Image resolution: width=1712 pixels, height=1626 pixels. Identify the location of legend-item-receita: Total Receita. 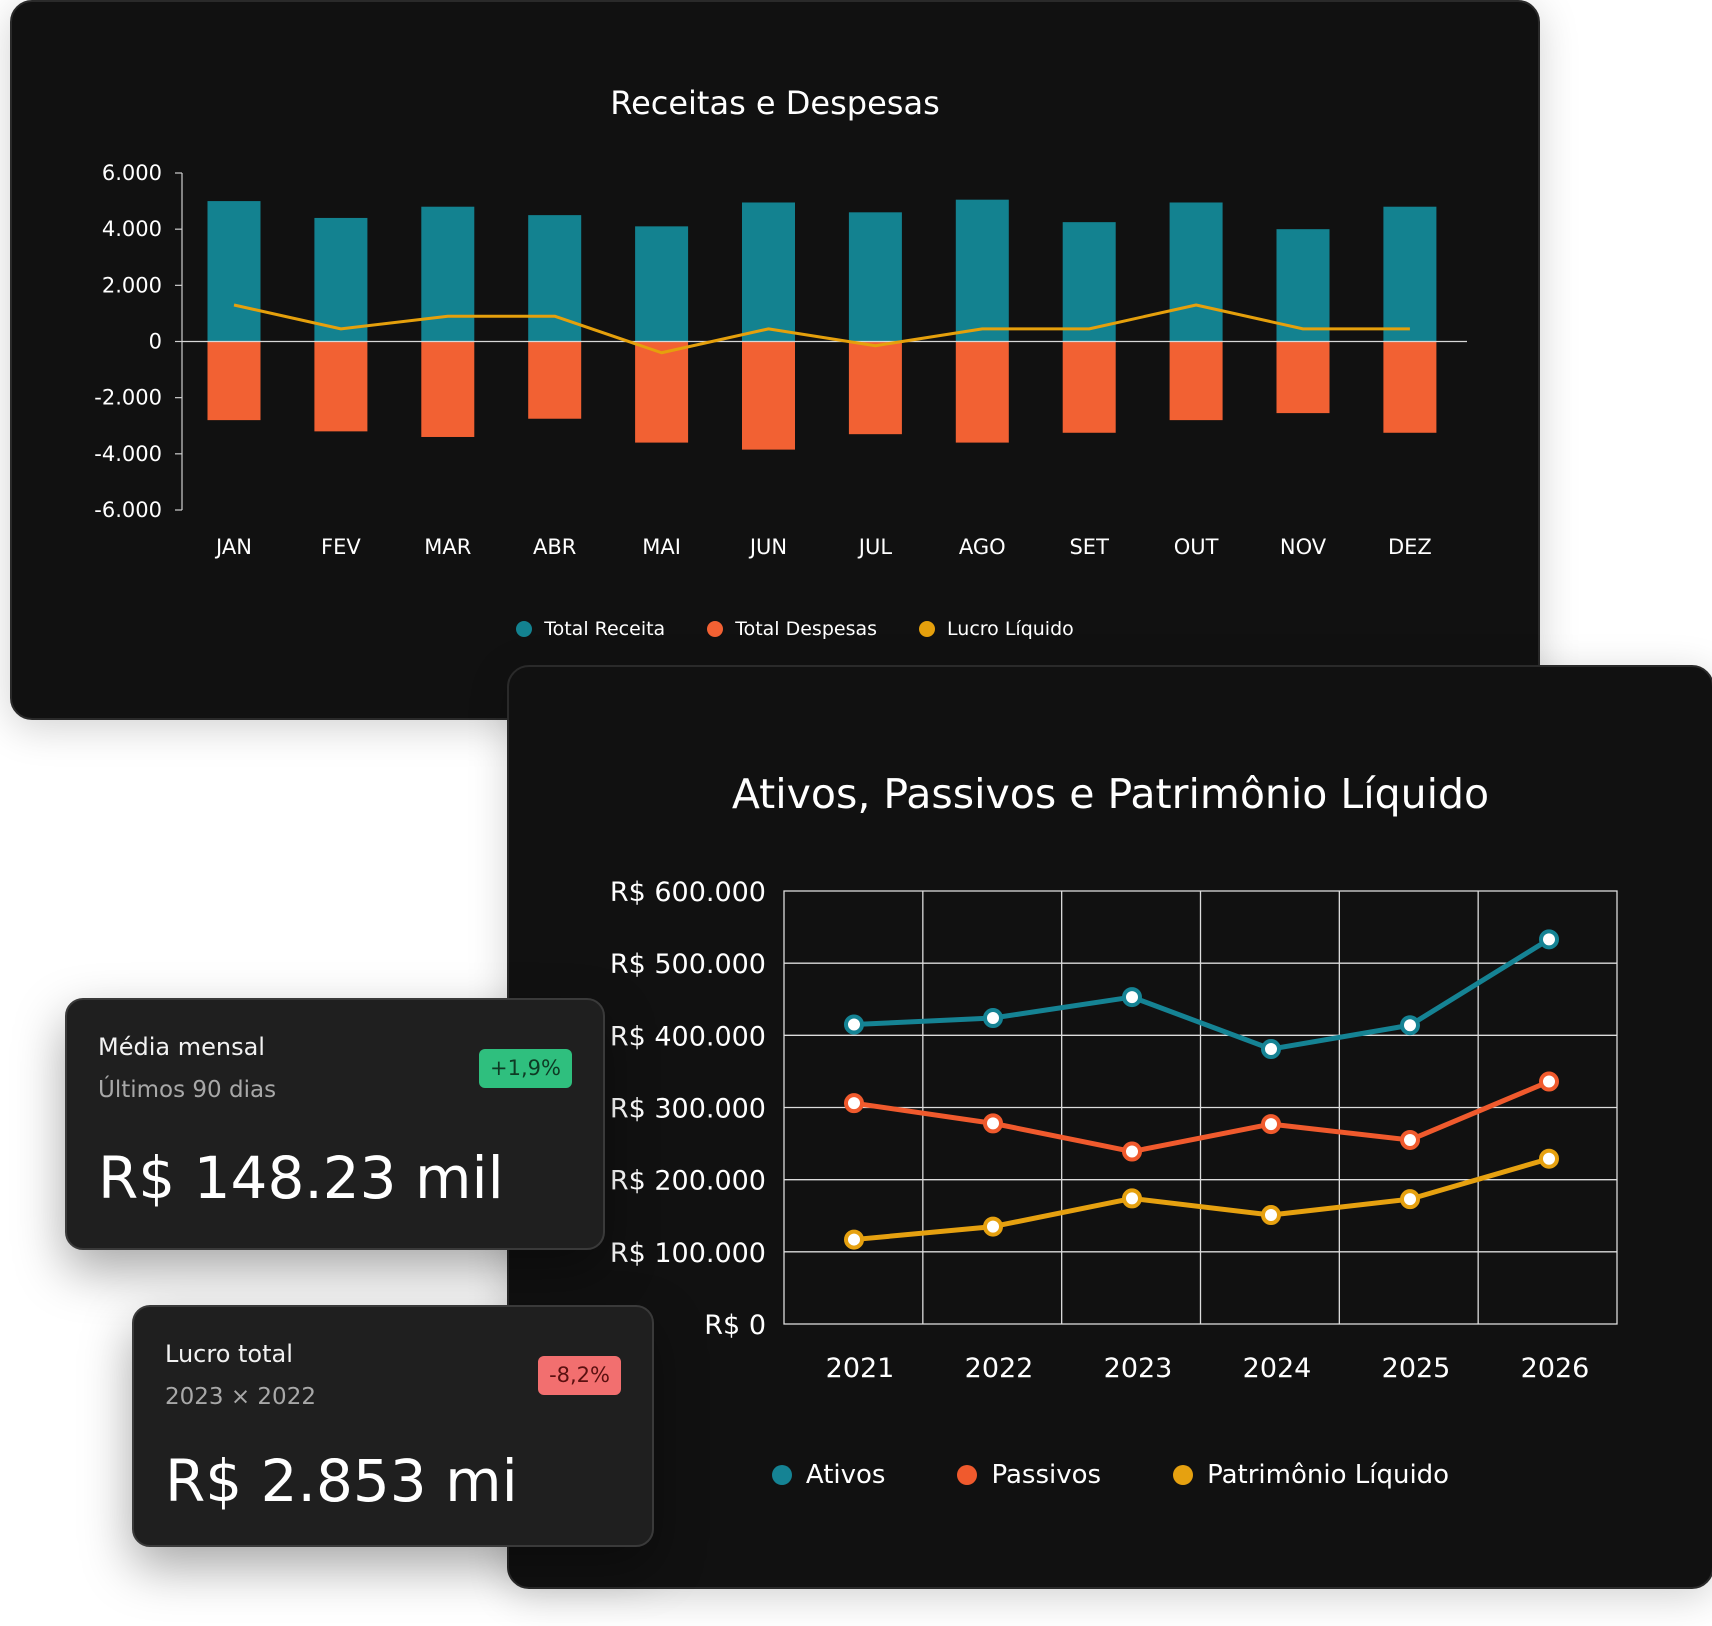
(590, 629).